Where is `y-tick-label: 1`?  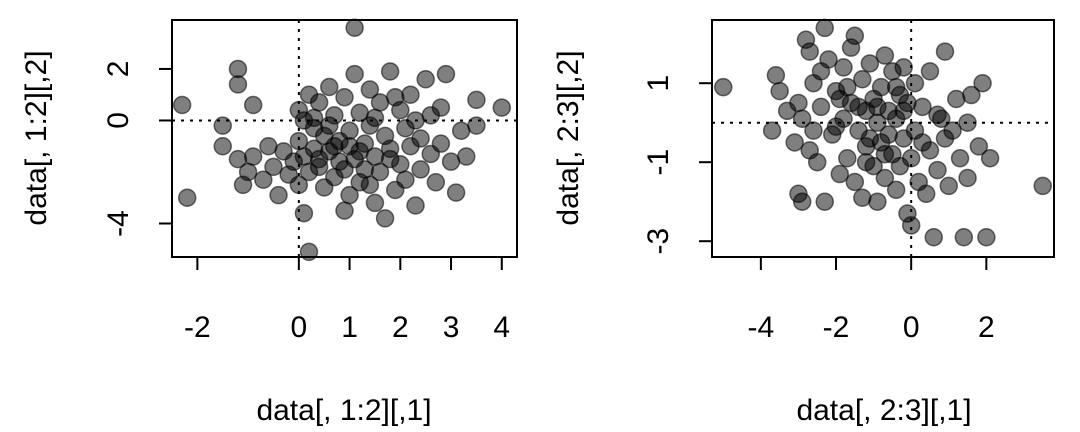 y-tick-label: 1 is located at coordinates (658, 83).